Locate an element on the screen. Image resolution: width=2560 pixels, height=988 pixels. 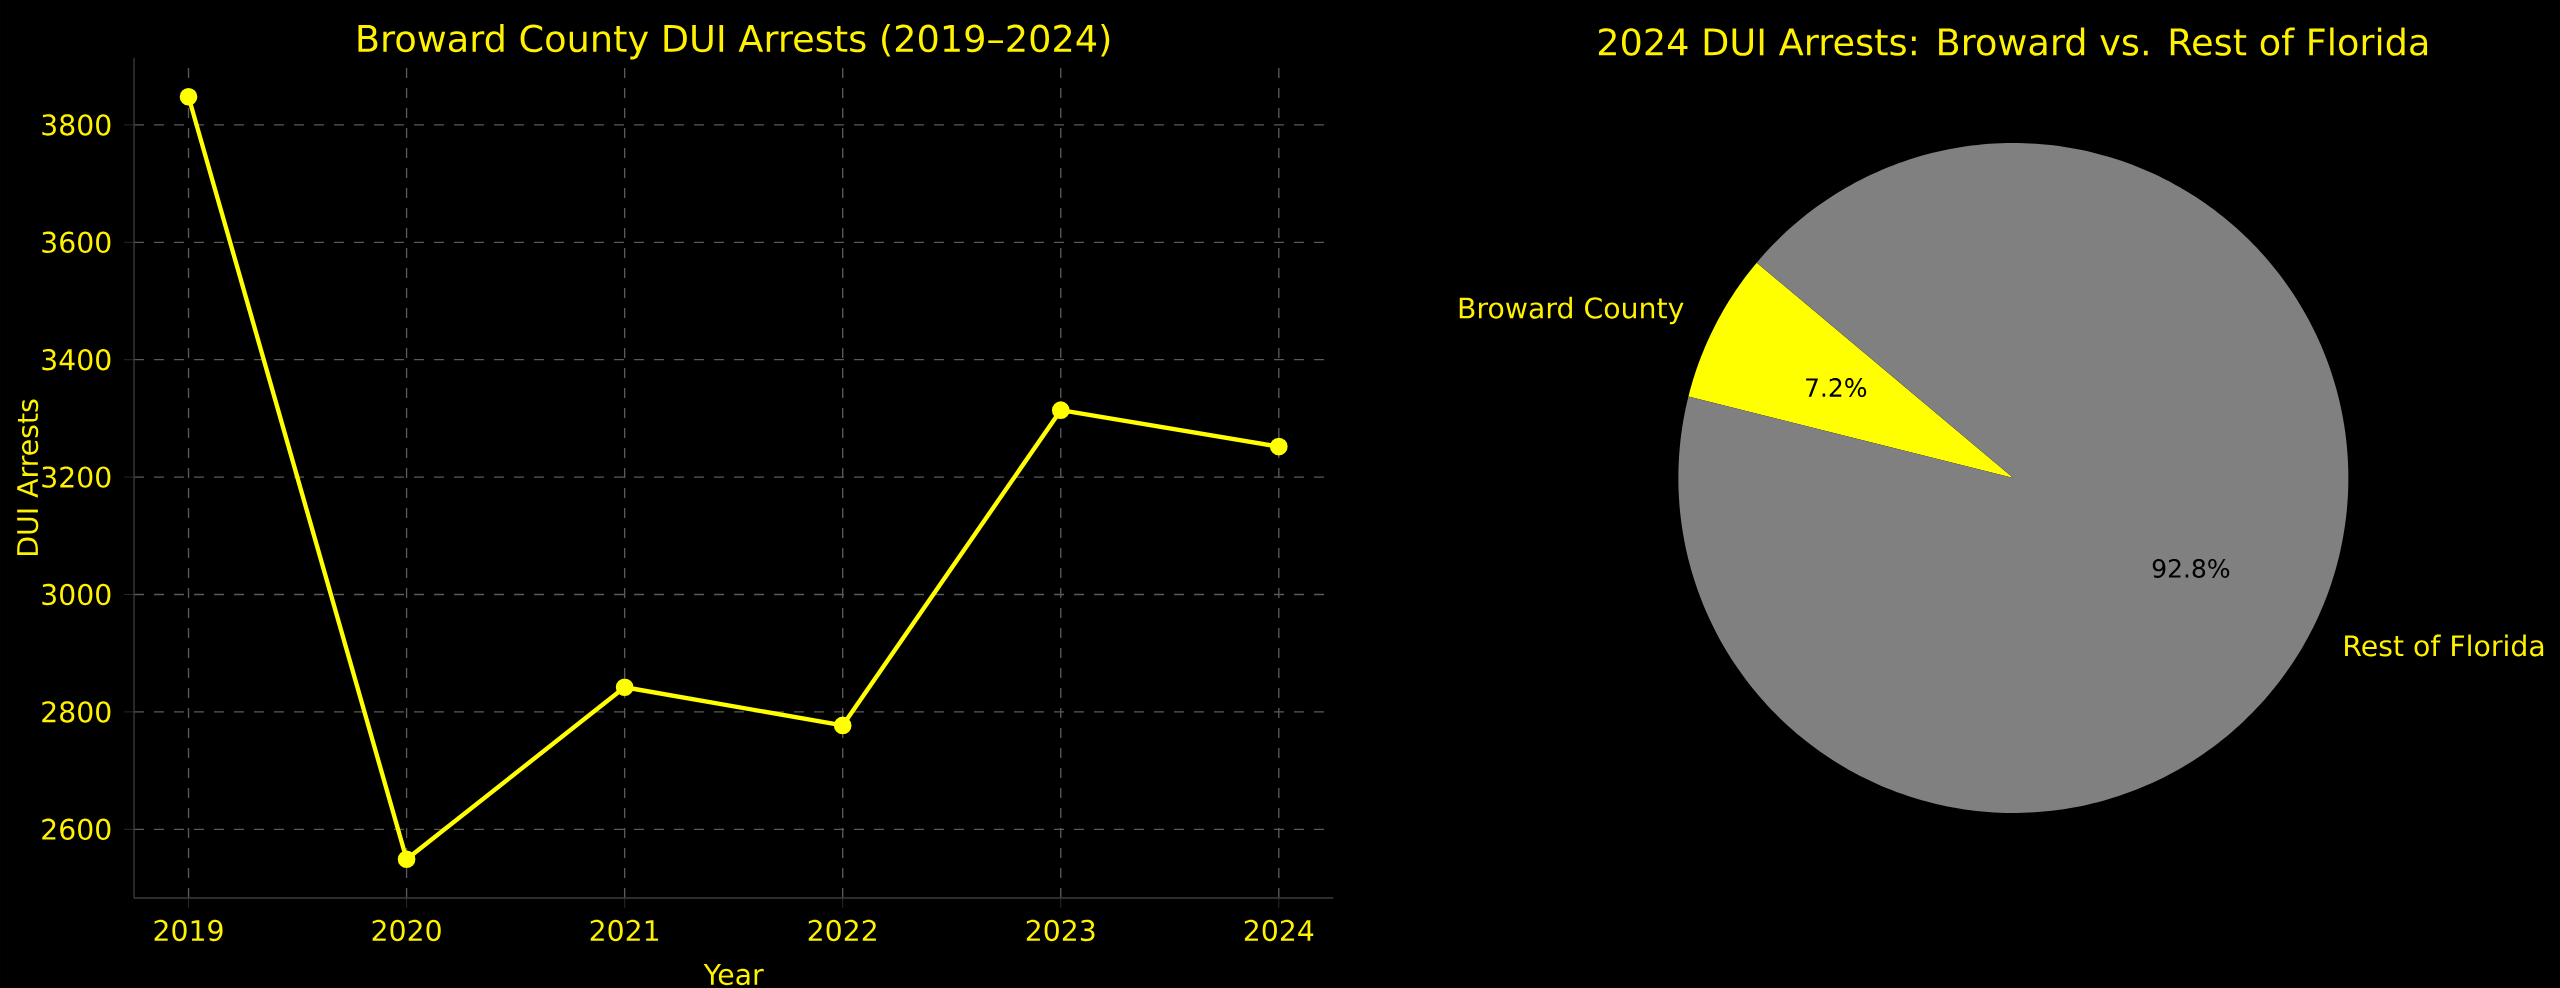
x-tick-label: 2024 is located at coordinates (1279, 930).